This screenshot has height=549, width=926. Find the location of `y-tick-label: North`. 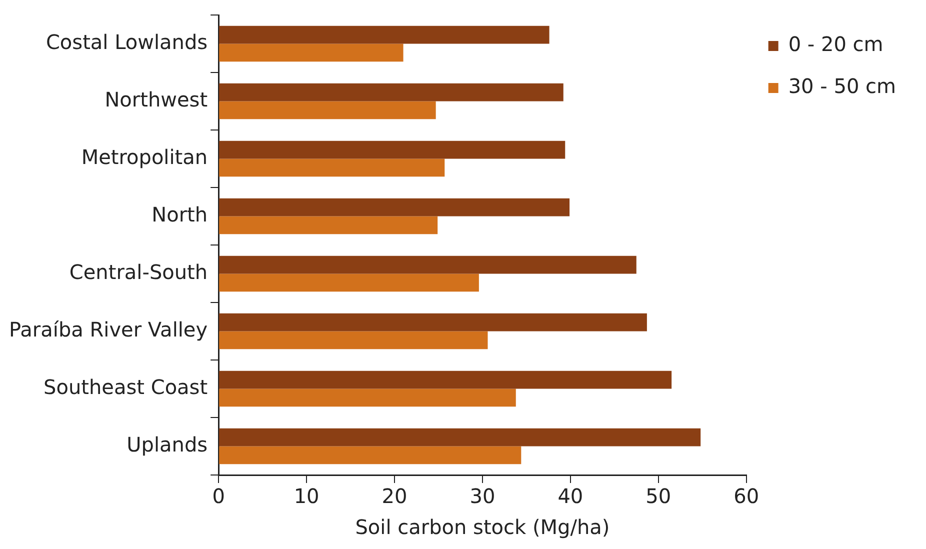

y-tick-label: North is located at coordinates (180, 214).